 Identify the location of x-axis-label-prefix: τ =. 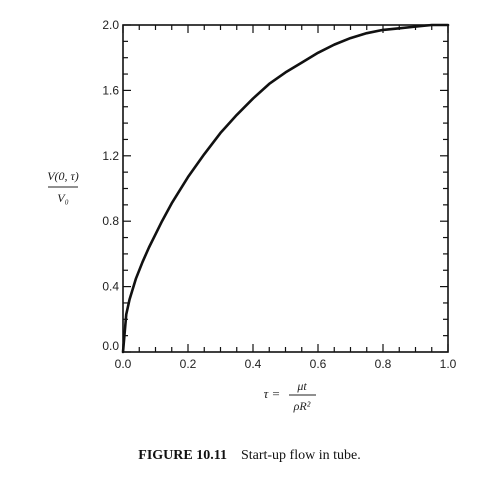
(272, 393).